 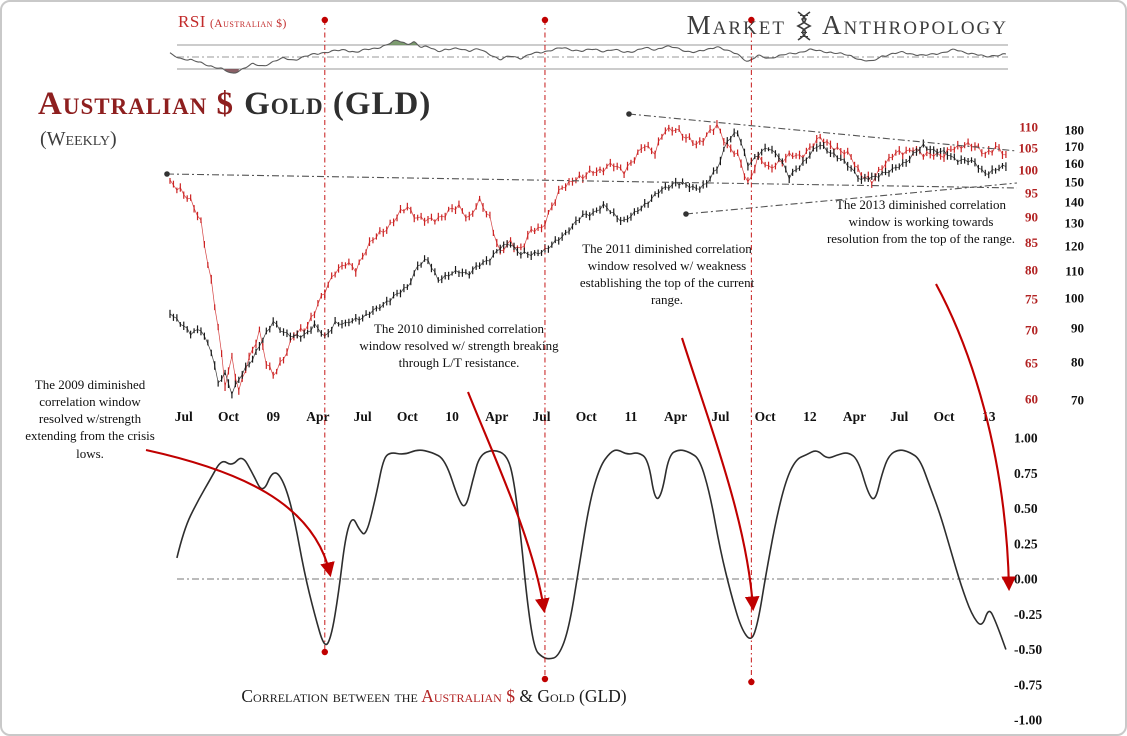 I want to click on brand-logo: Market Anthropology, so click(x=847, y=25).